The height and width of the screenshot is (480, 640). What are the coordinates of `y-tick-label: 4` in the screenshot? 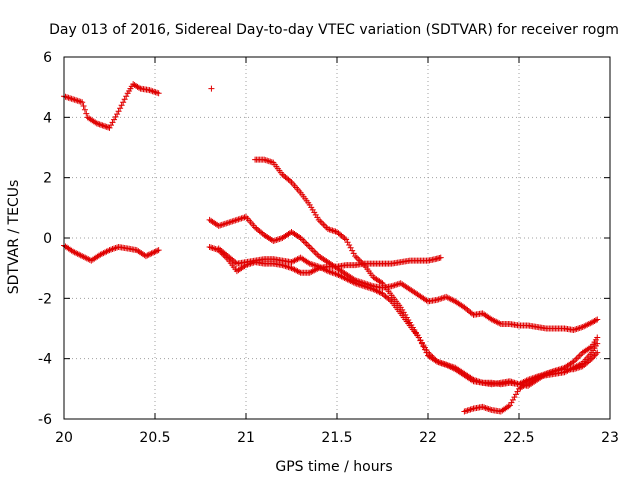 It's located at (47, 118).